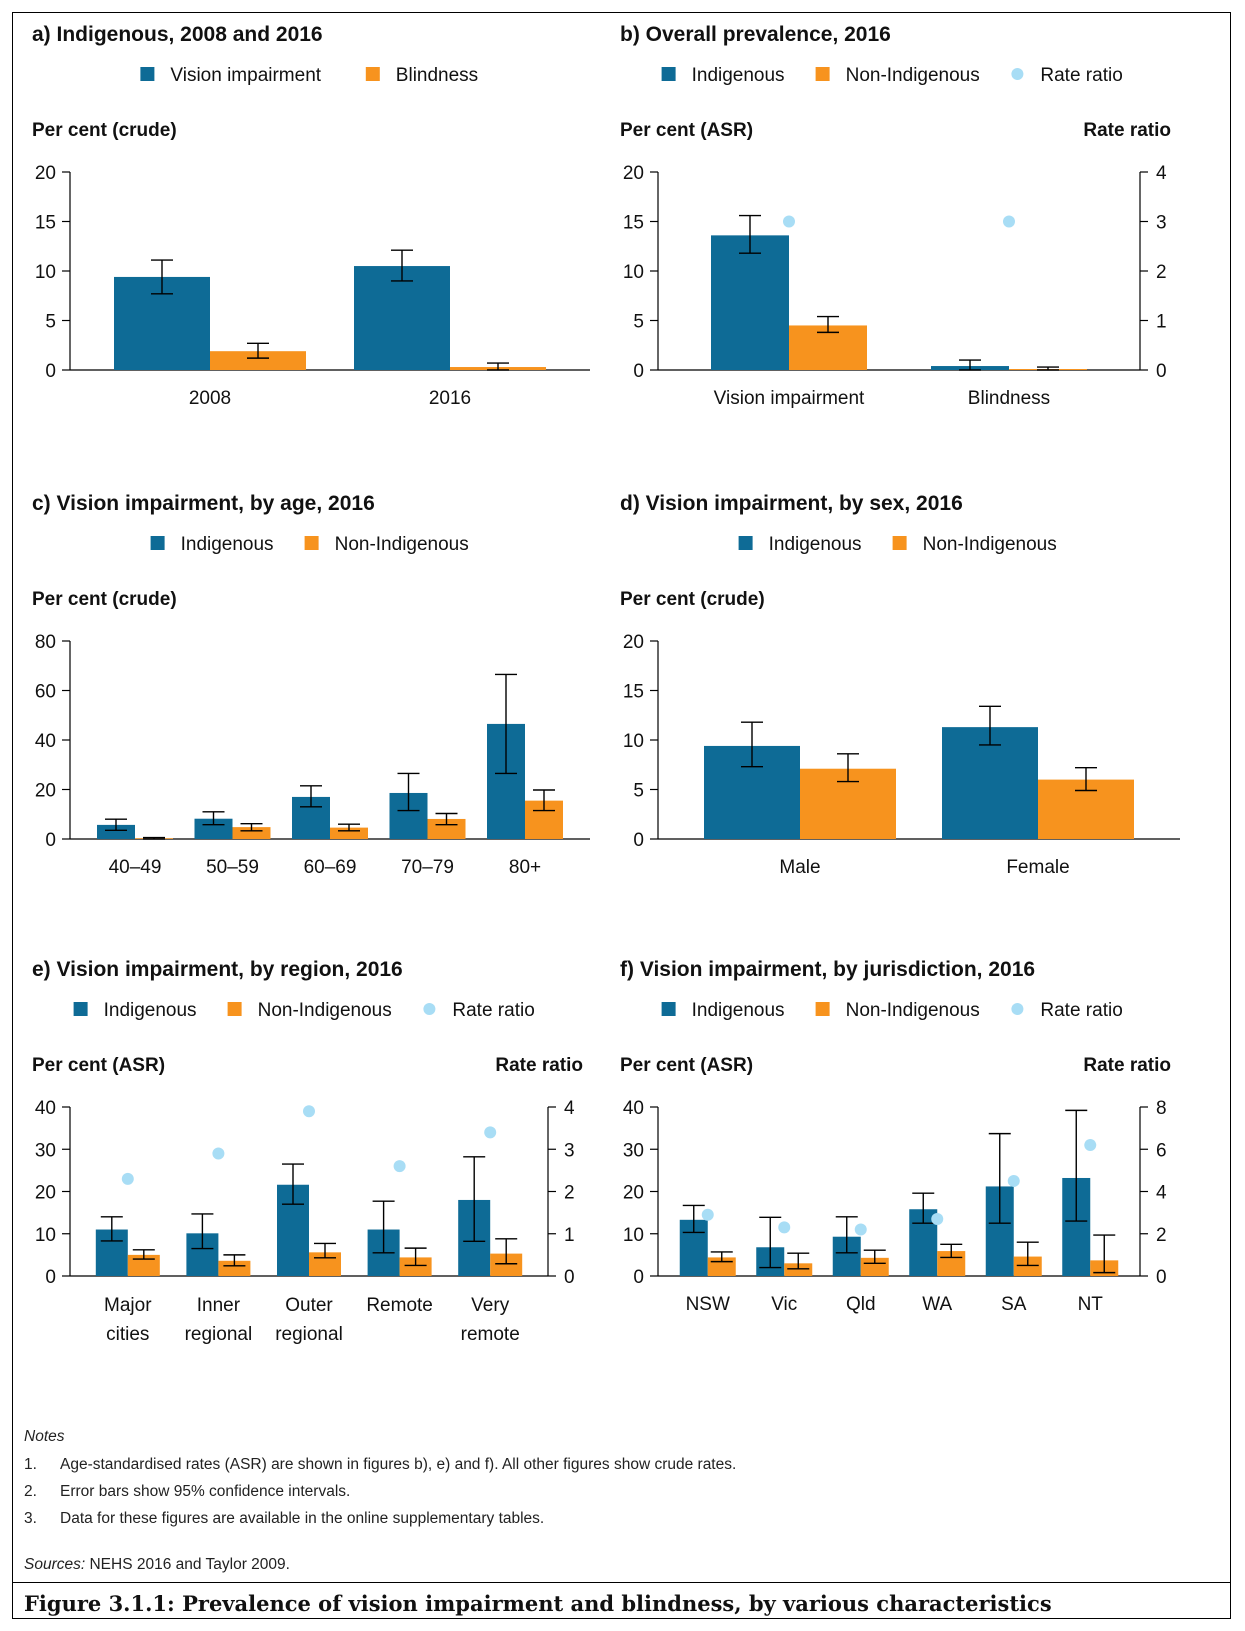  I want to click on note-number: 3., so click(30, 1518).